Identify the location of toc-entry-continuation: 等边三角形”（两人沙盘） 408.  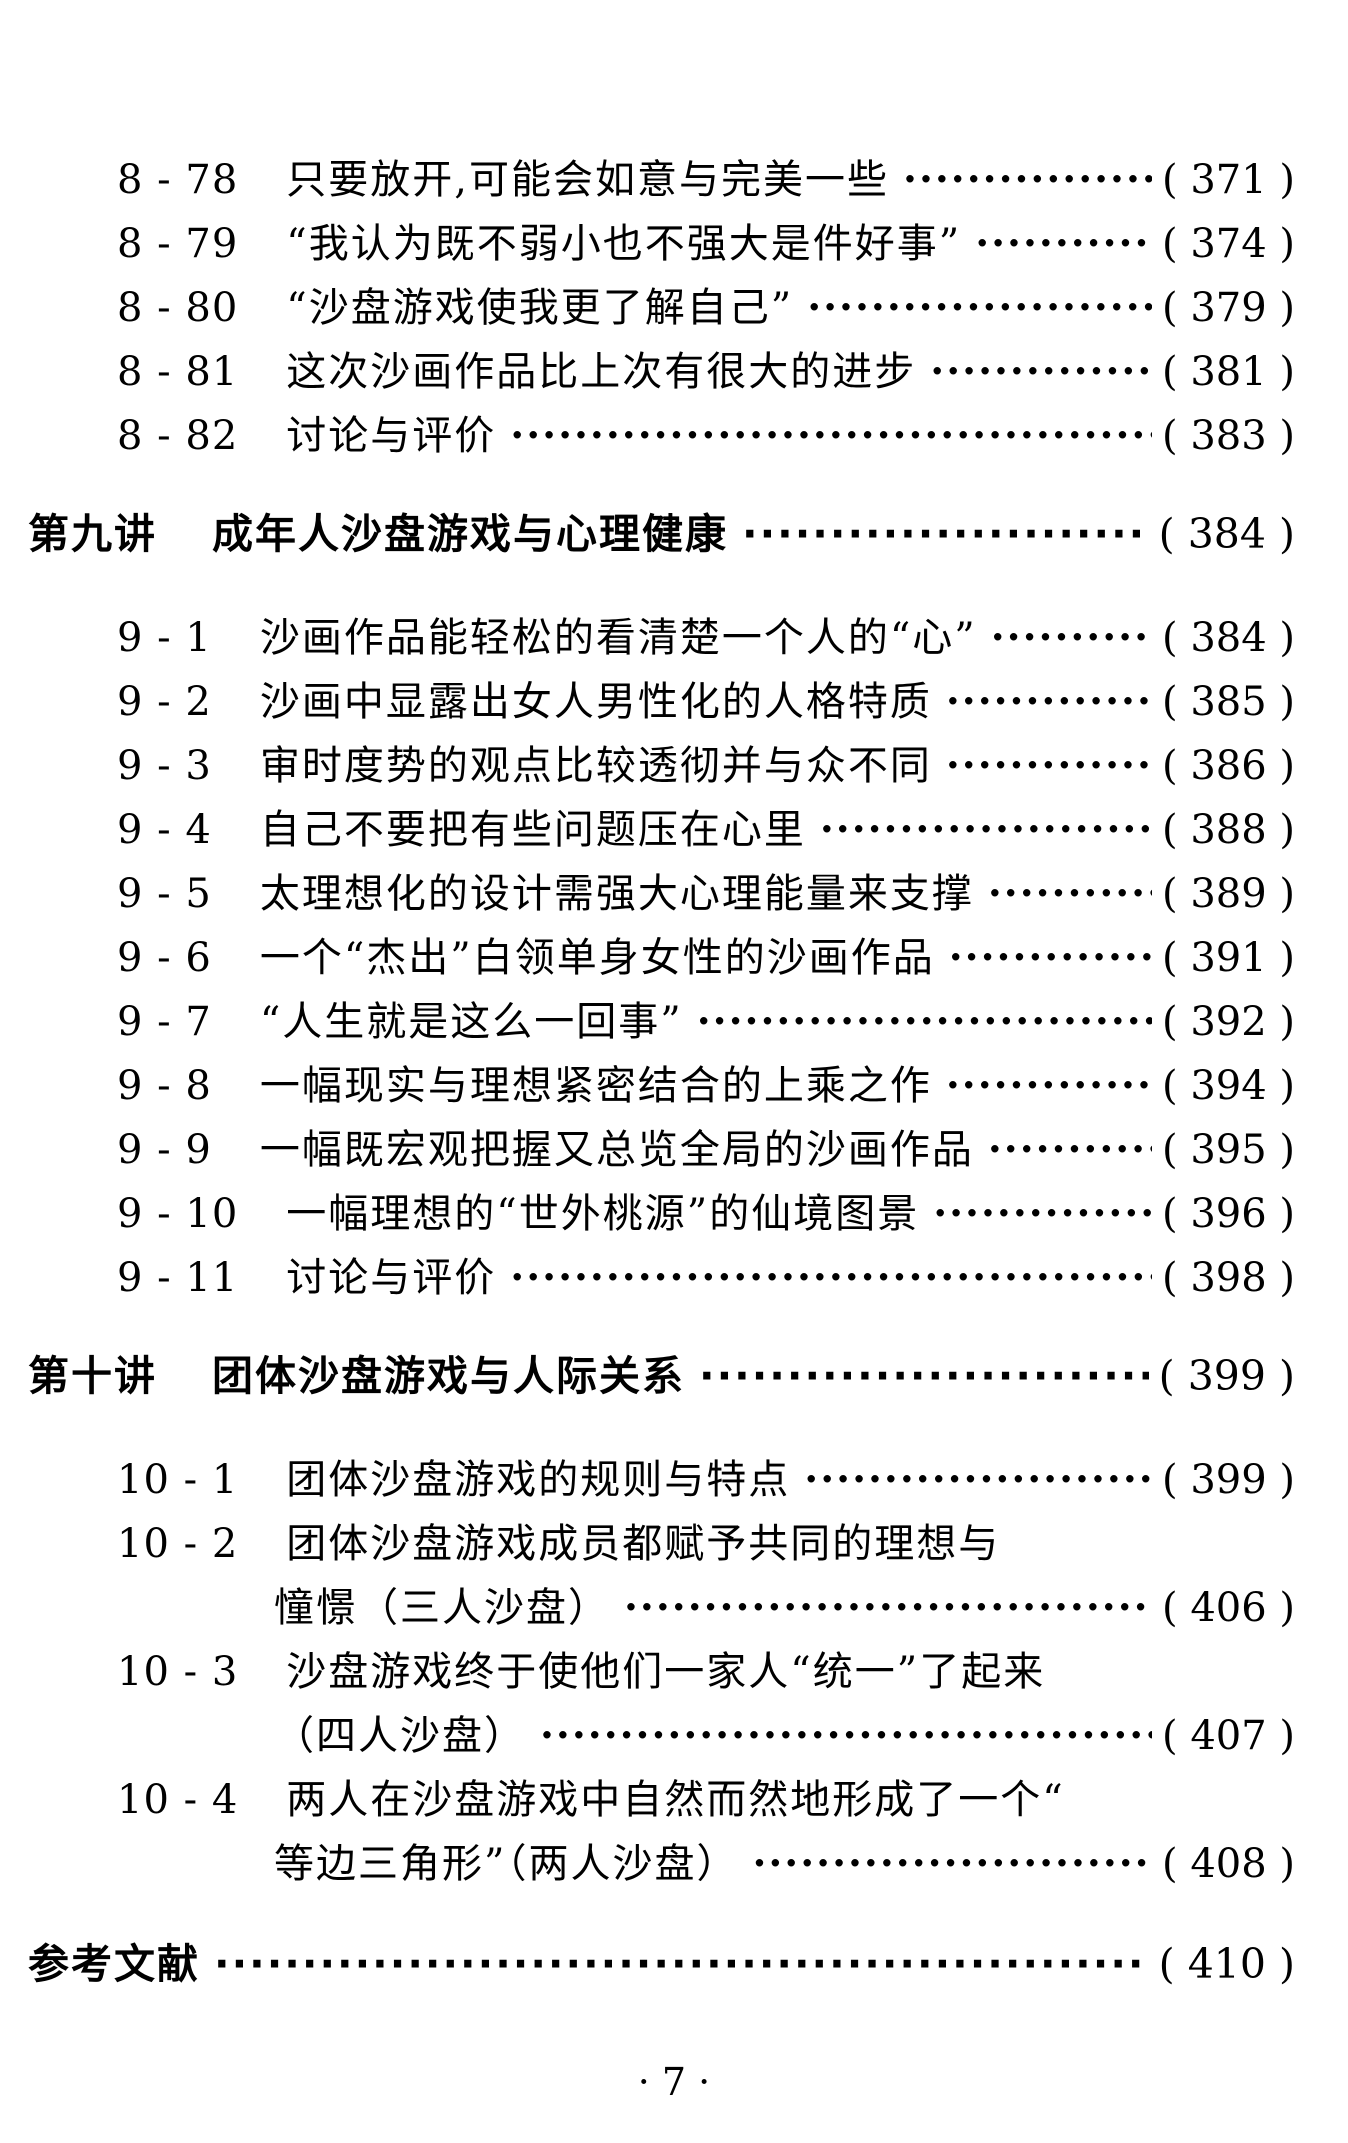
(706, 1864).